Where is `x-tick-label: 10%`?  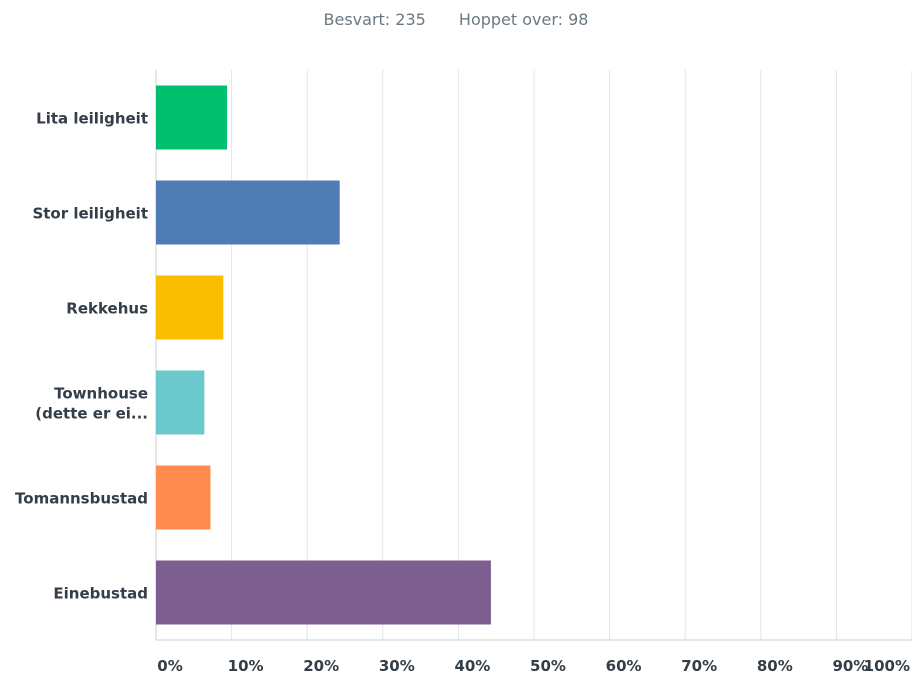 x-tick-label: 10% is located at coordinates (246, 666).